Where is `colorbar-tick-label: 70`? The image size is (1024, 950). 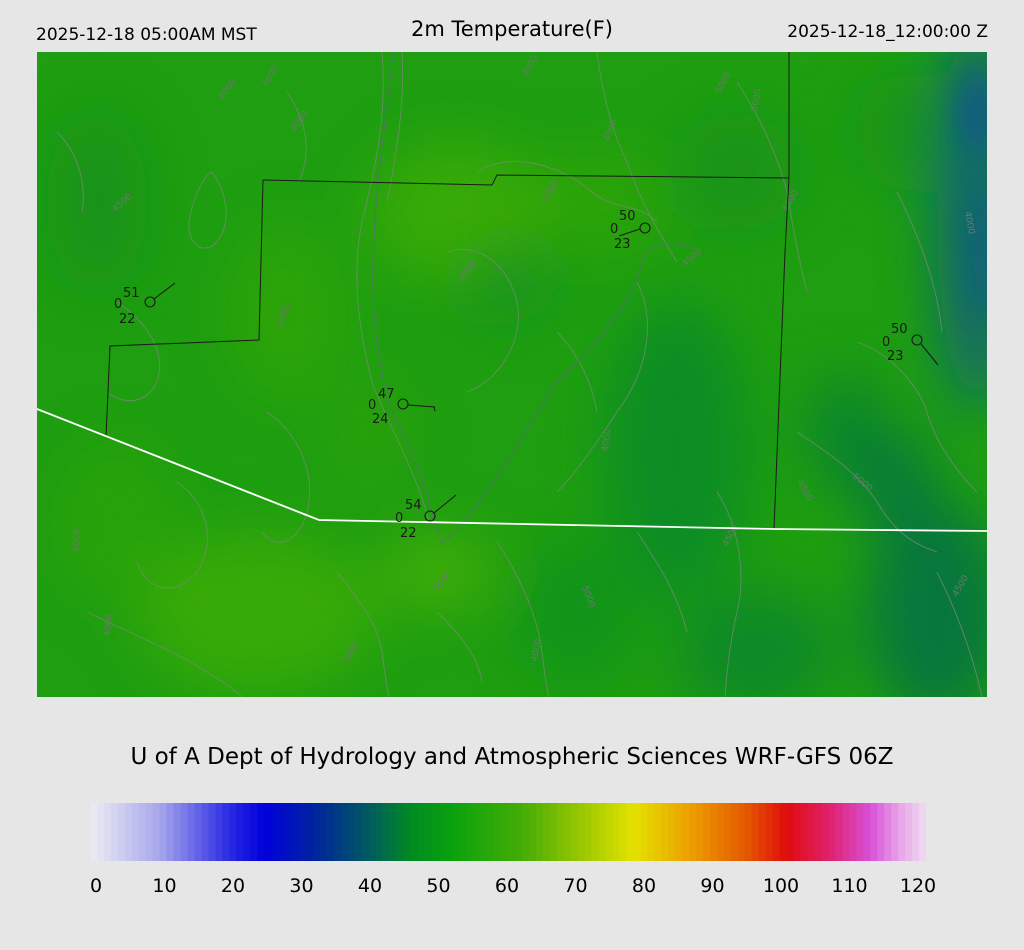
colorbar-tick-label: 70 is located at coordinates (575, 886).